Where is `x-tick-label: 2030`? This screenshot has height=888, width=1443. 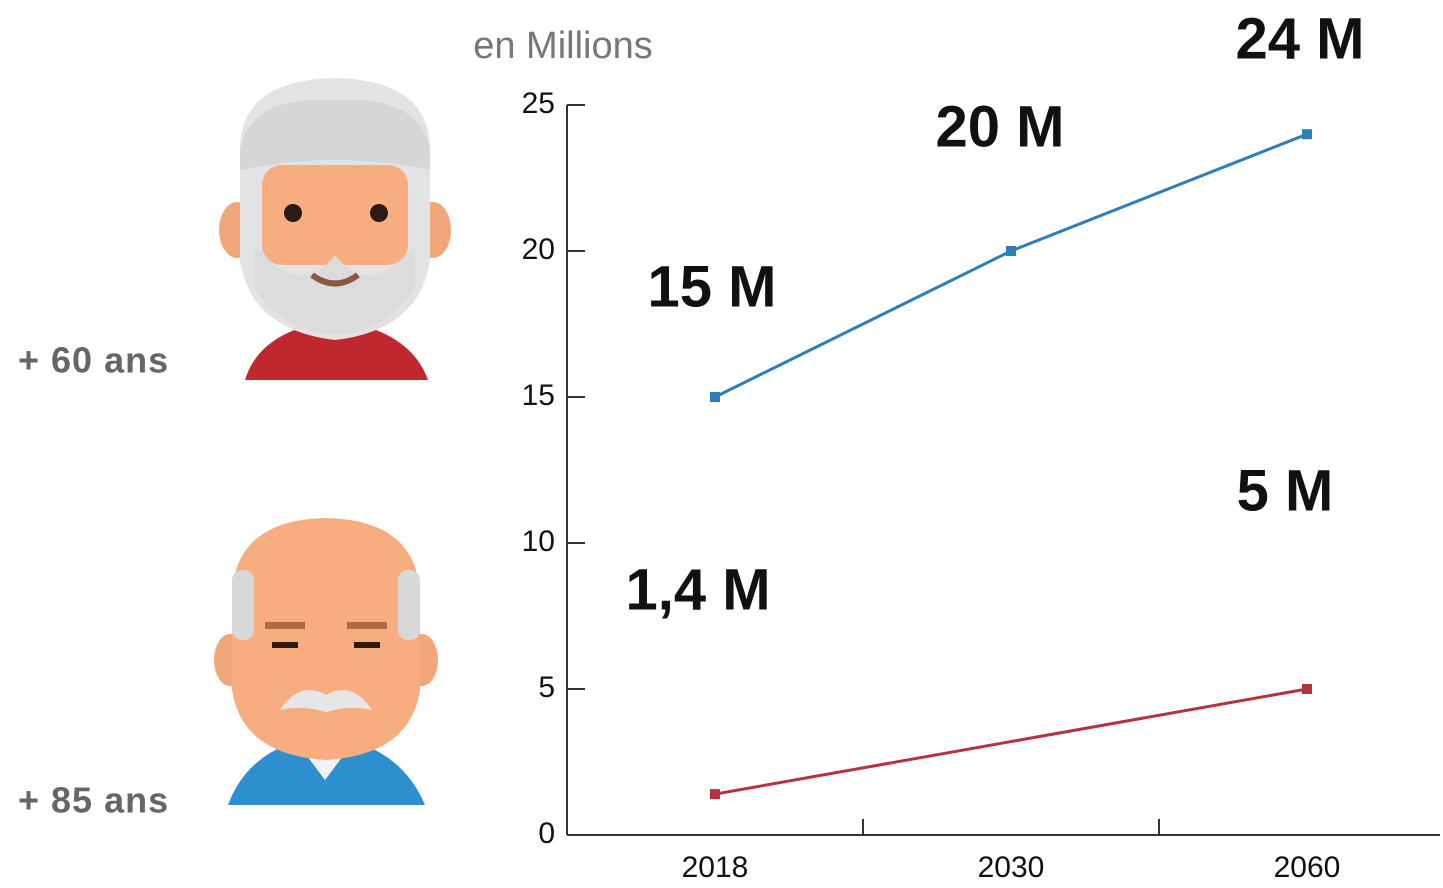 x-tick-label: 2030 is located at coordinates (1011, 867).